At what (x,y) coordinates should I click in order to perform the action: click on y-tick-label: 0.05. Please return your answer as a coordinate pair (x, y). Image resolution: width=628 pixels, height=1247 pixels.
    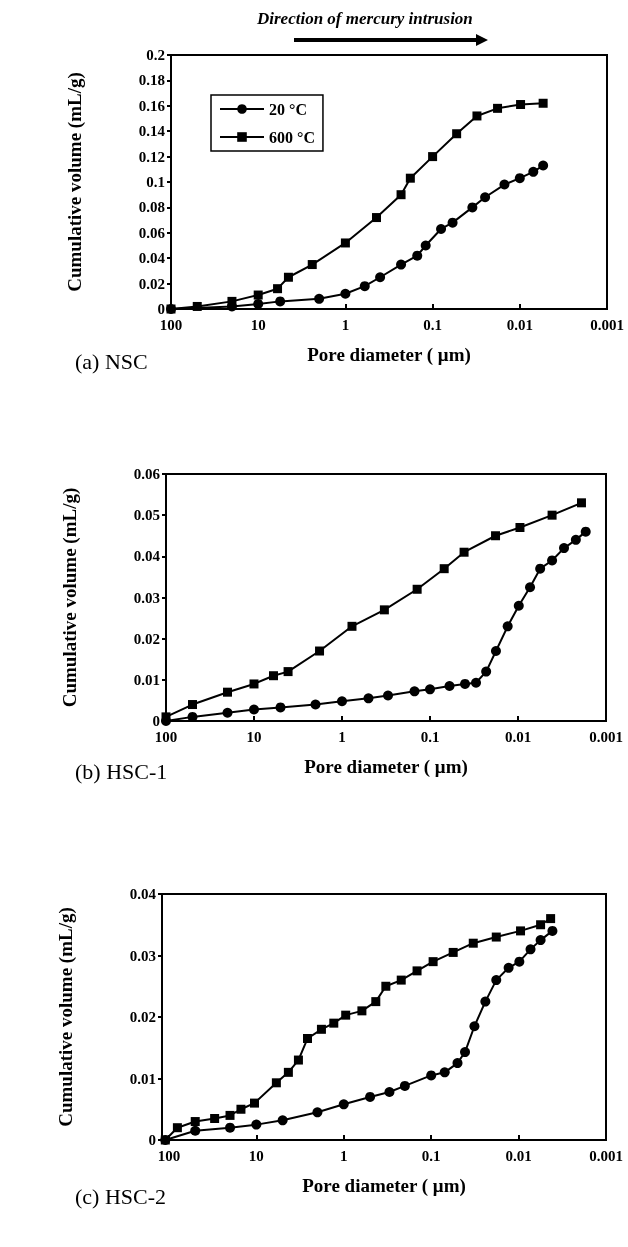
    Looking at the image, I should click on (146, 515).